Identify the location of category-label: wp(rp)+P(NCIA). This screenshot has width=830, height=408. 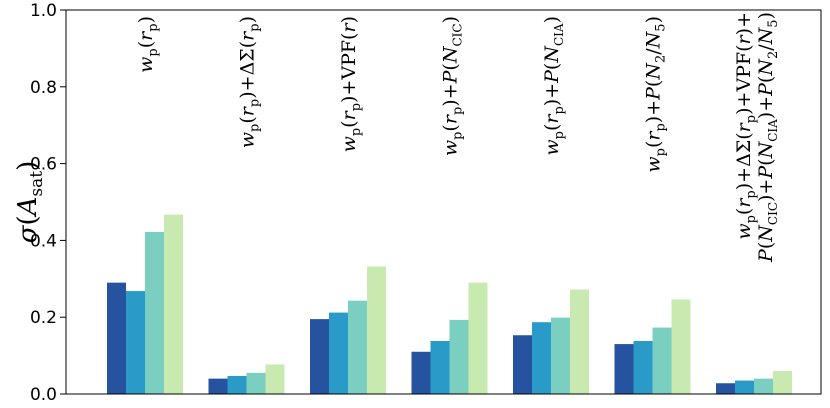
(554, 86).